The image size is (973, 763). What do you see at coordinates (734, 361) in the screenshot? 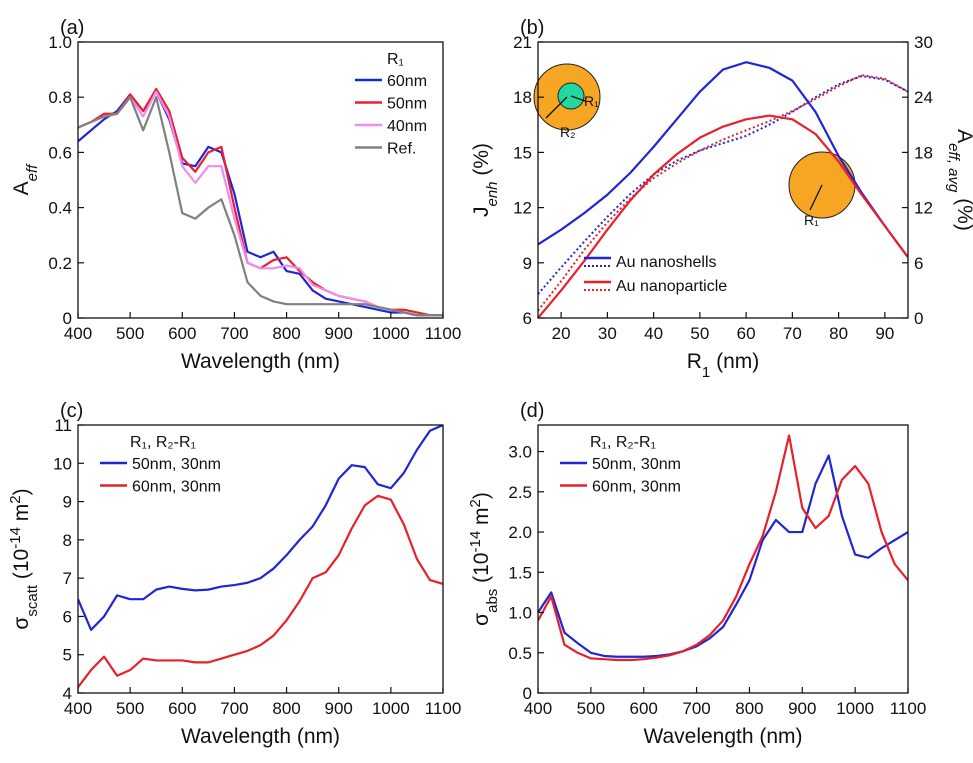
I see `label-part: (nm)` at bounding box center [734, 361].